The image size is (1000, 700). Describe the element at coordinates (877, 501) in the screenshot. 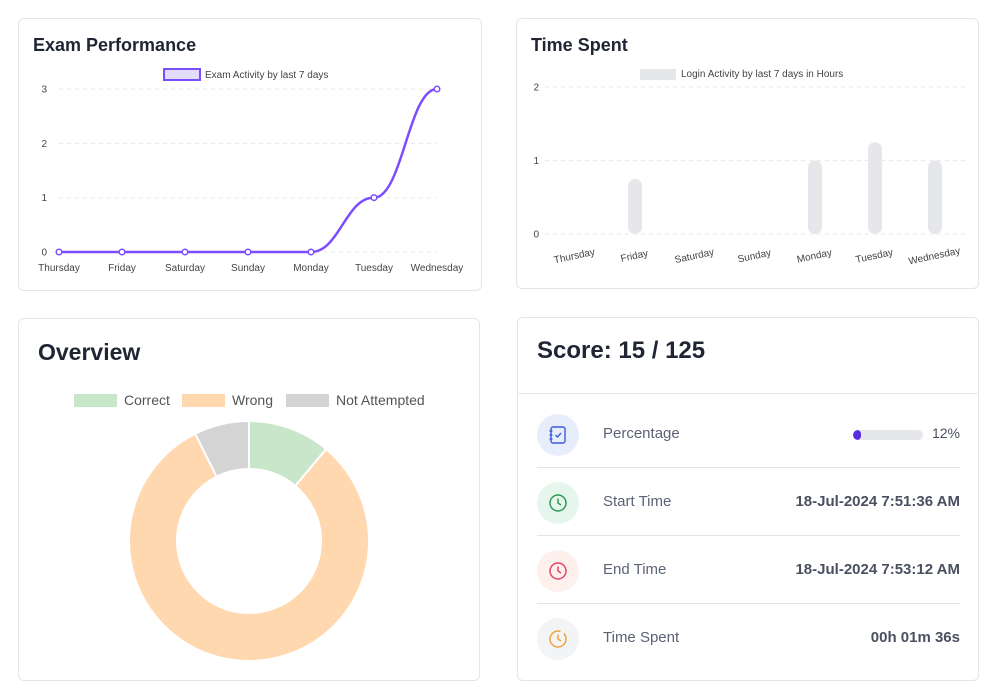

I see `start-time-value: 18-Jul-2024 7:51:36 AM` at that location.